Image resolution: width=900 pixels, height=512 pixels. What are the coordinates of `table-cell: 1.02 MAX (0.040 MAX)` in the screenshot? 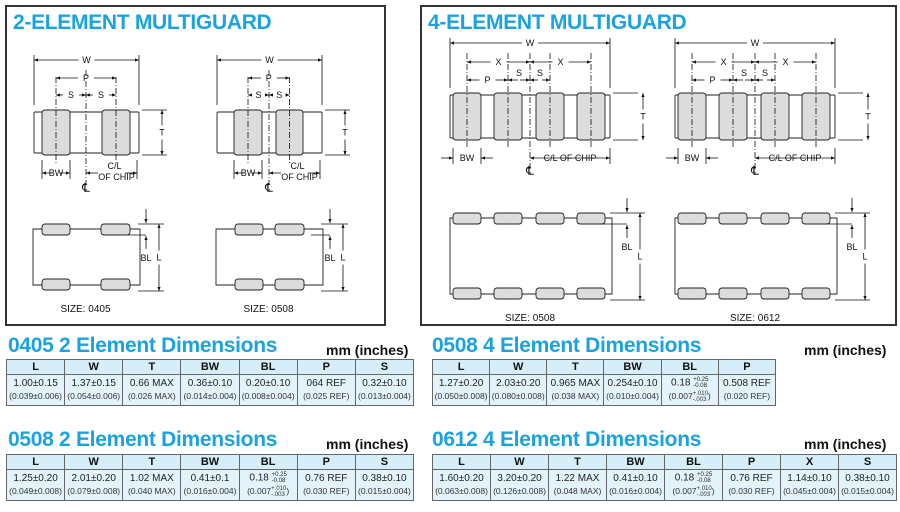 It's located at (152, 485).